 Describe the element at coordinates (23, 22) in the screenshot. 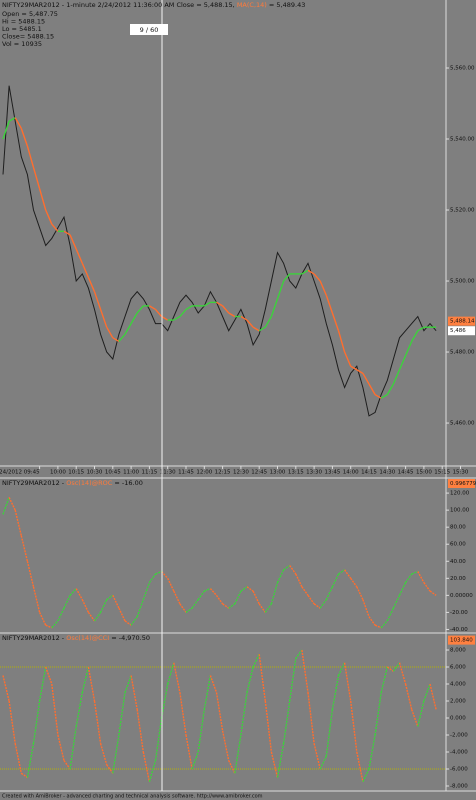

I see `info-line: Hi = 5488.15` at that location.